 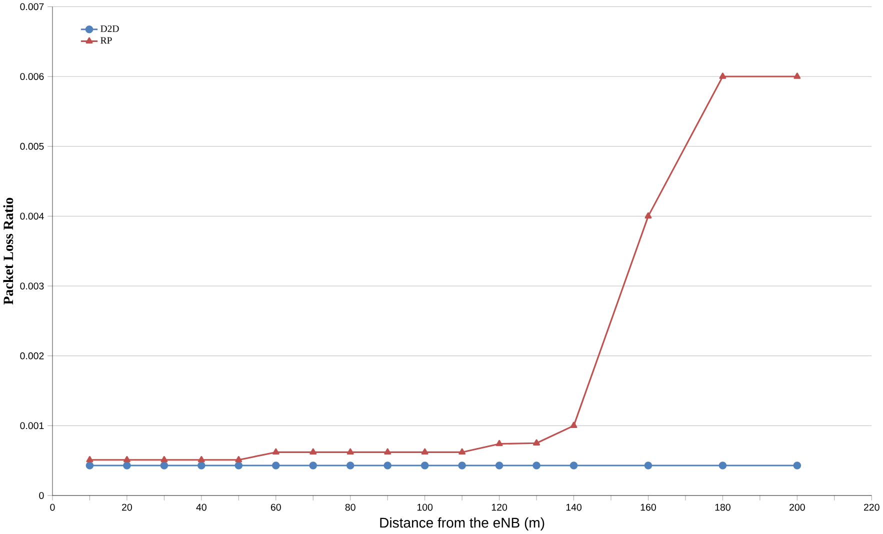 What do you see at coordinates (648, 507) in the screenshot?
I see `x-tick-label: 160` at bounding box center [648, 507].